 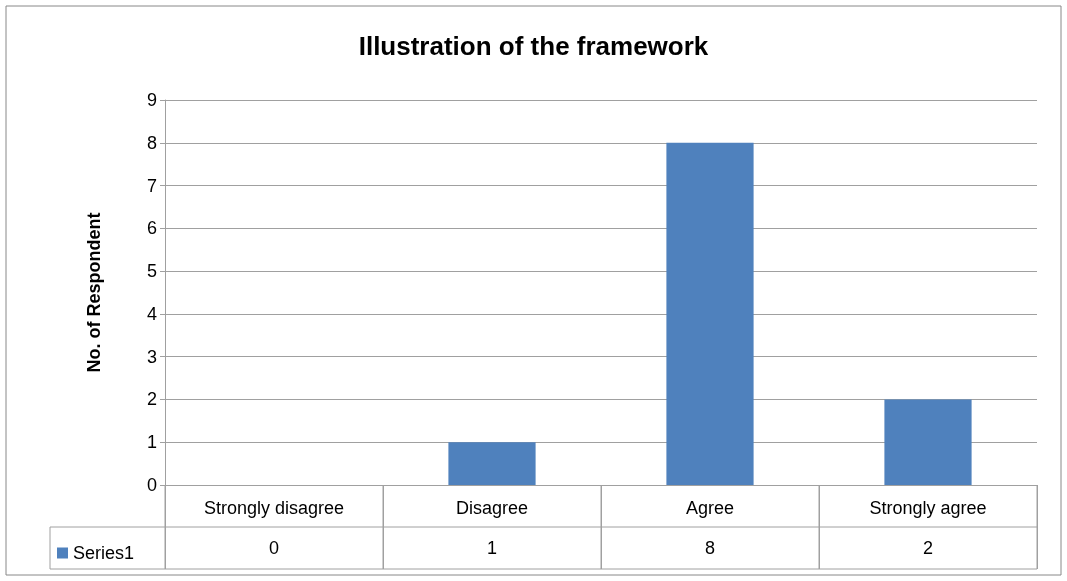 What do you see at coordinates (151, 313) in the screenshot?
I see `y-tick-label: 4` at bounding box center [151, 313].